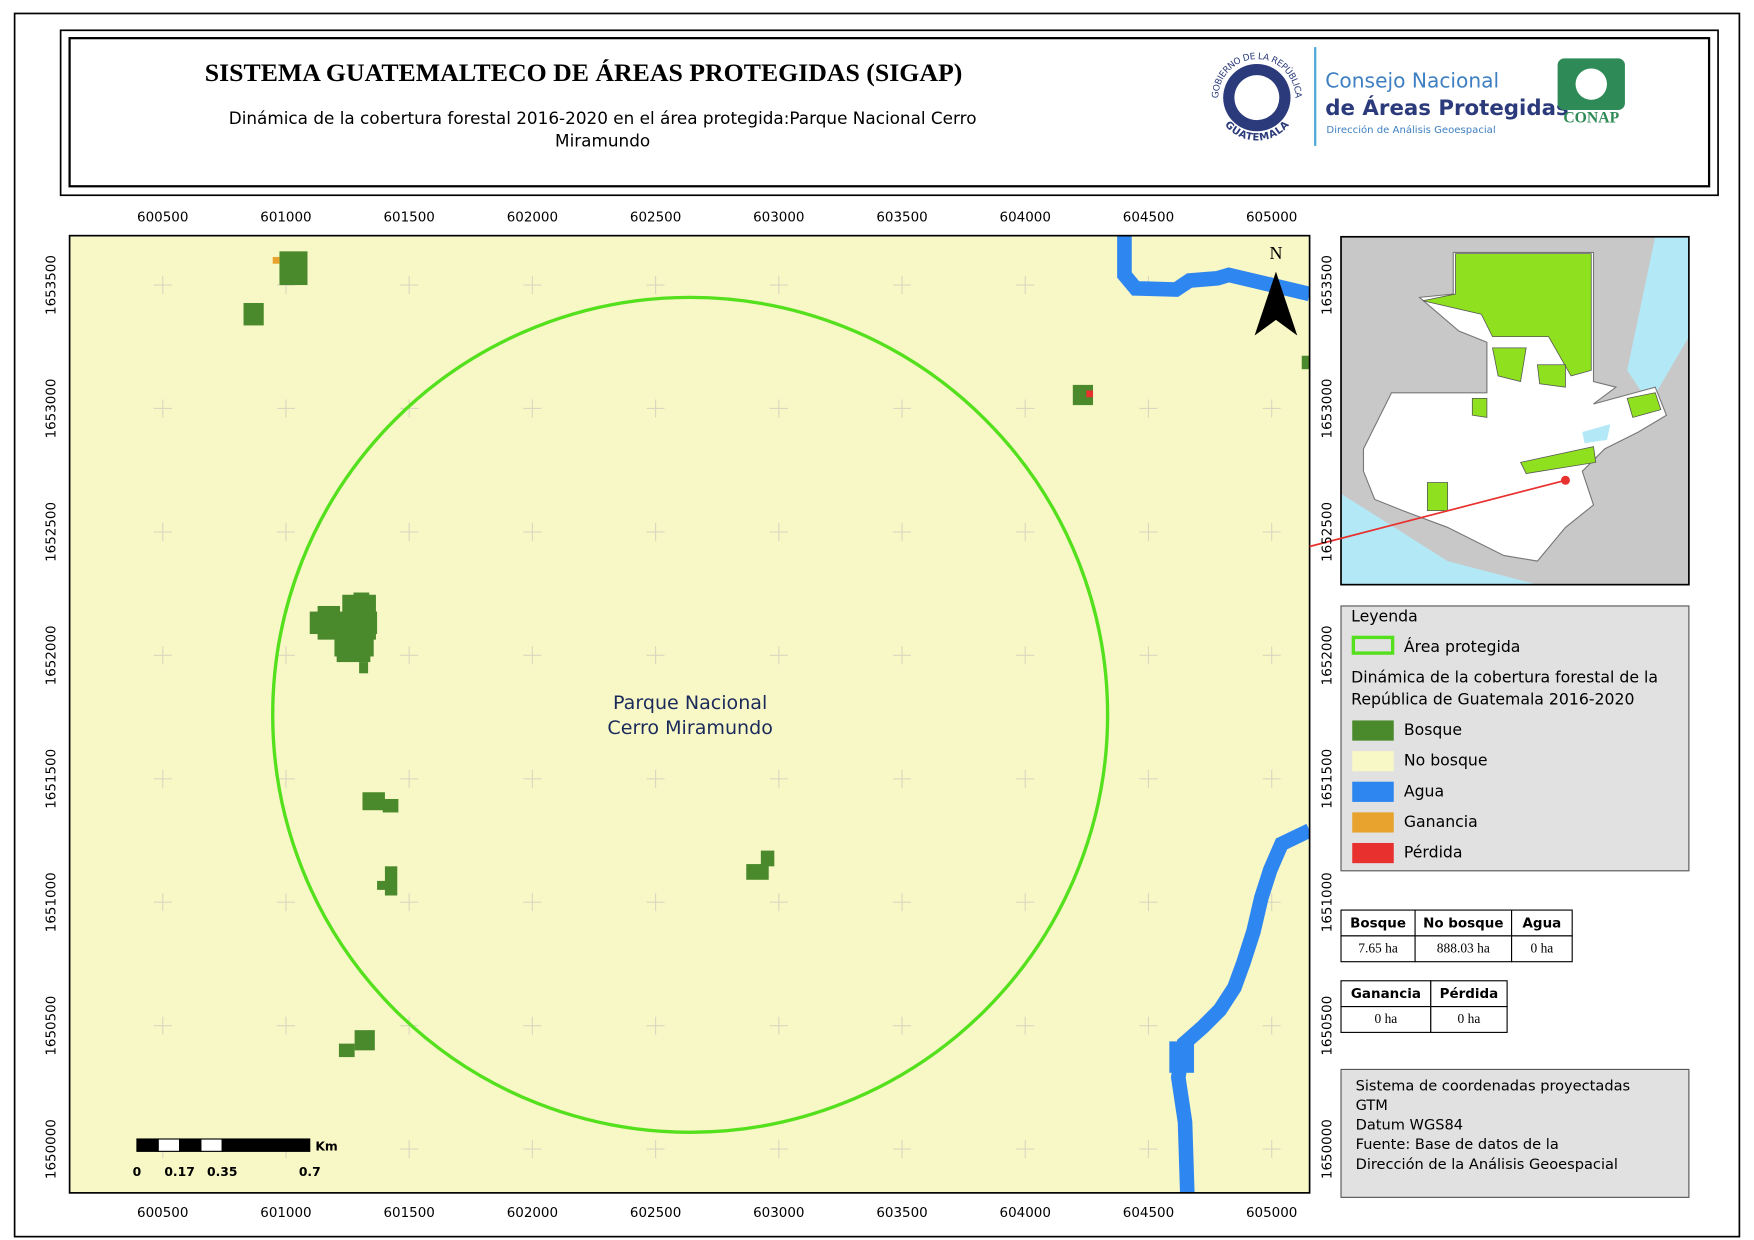  I want to click on info-text: Sistema de coordenadas proyectadas, so click(1493, 1085).